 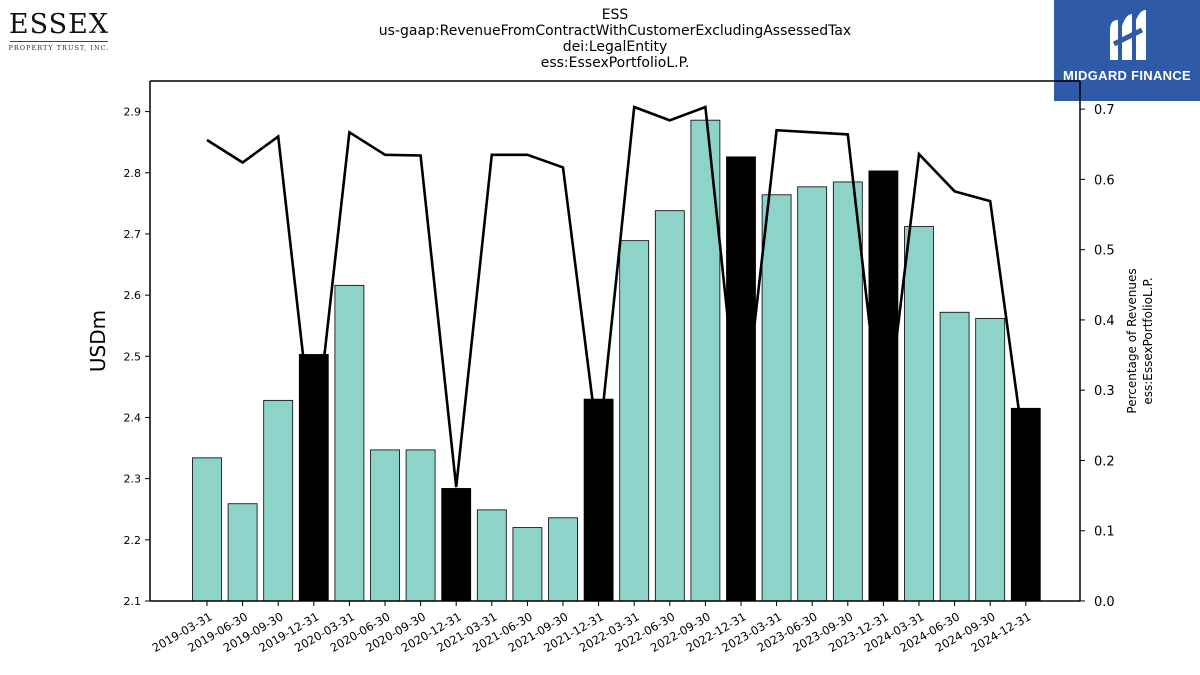 I want to click on y2-tick-label: 0.4, so click(x=1104, y=321).